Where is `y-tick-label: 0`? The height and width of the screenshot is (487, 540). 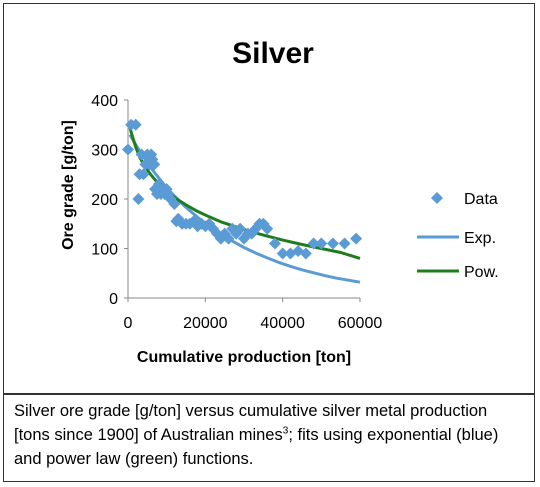
y-tick-label: 0 is located at coordinates (113, 299).